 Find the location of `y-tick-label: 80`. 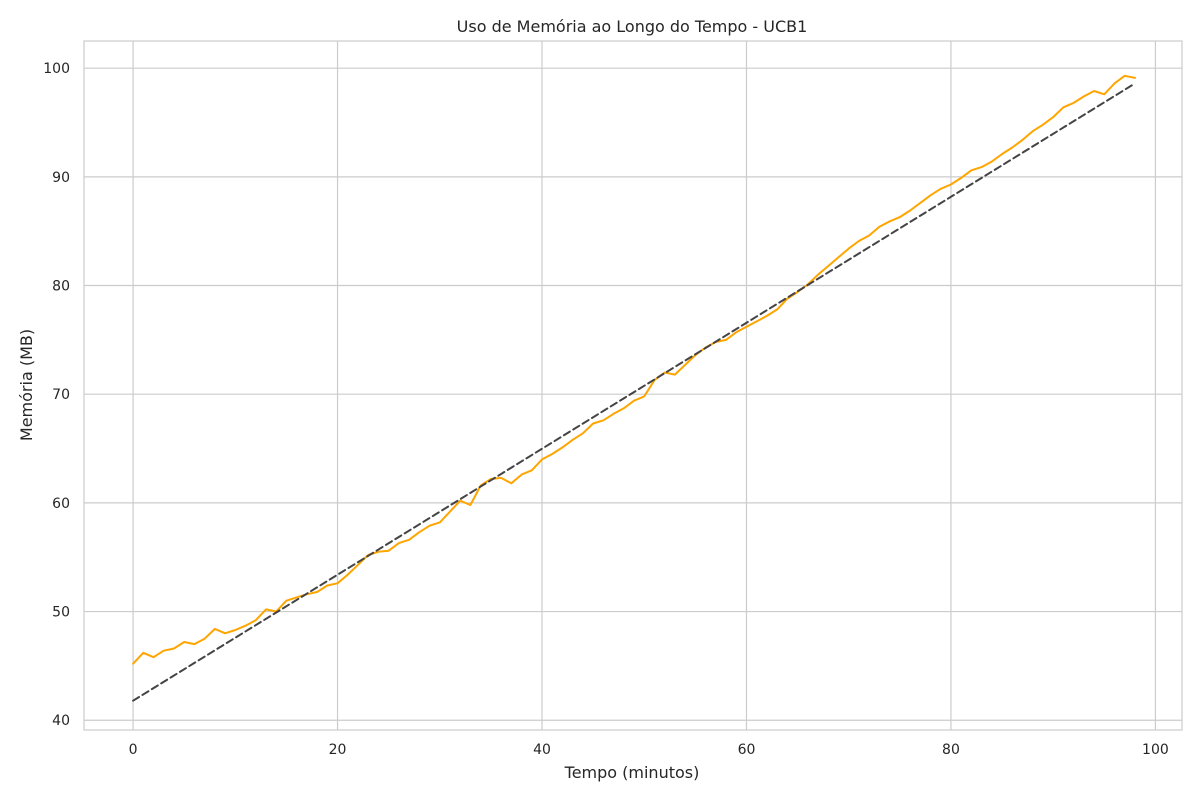

y-tick-label: 80 is located at coordinates (61, 287).